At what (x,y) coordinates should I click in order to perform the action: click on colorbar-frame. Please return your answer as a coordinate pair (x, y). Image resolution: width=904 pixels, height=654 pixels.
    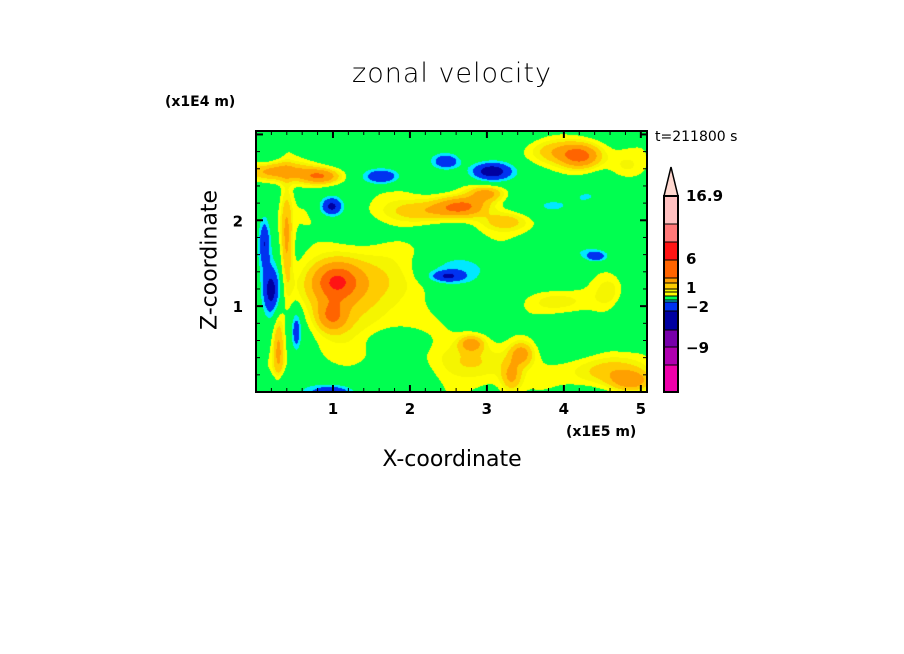
    Looking at the image, I should click on (671, 294).